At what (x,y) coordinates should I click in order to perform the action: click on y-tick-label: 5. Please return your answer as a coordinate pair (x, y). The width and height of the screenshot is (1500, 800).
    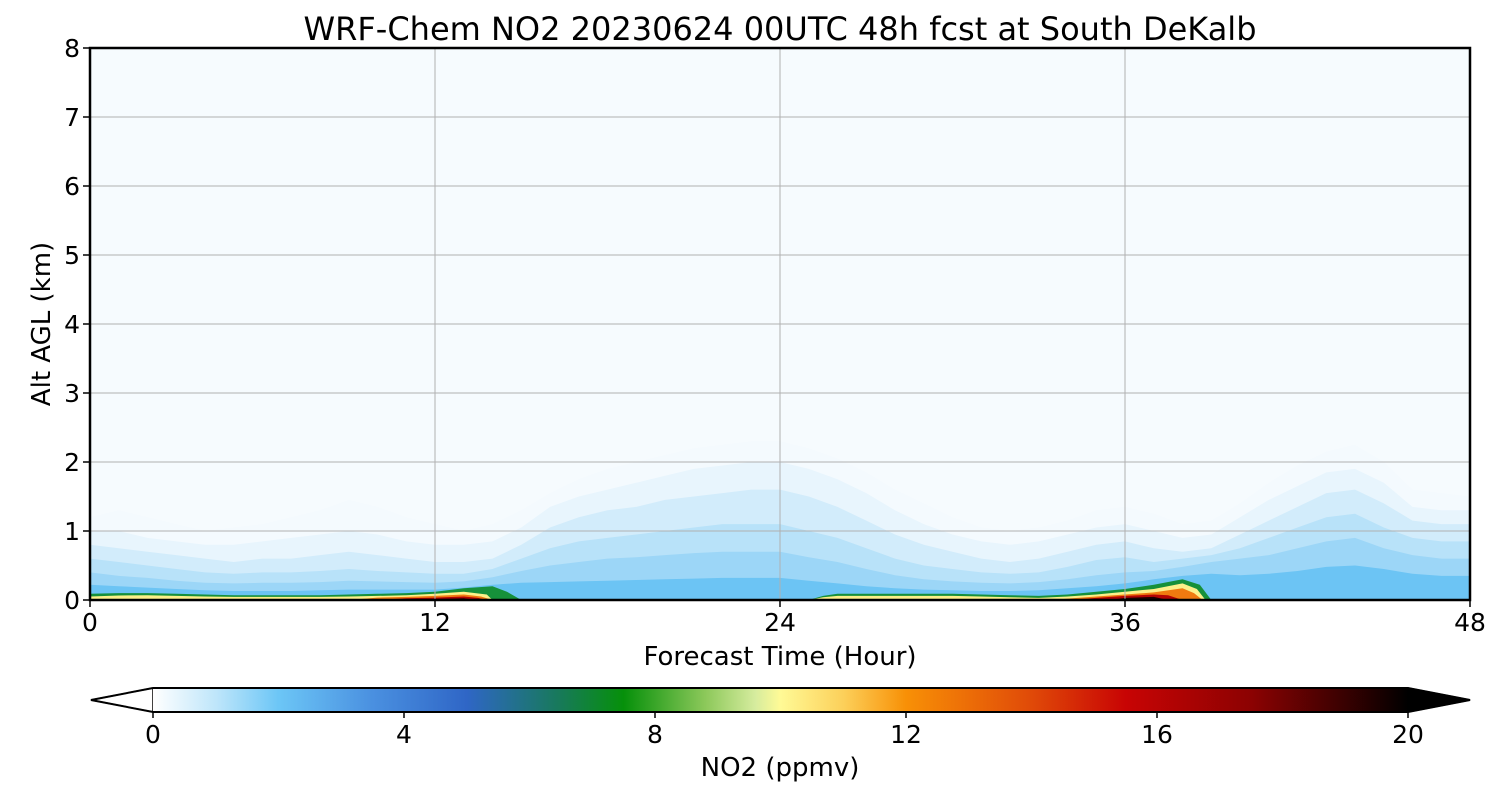
    Looking at the image, I should click on (72, 255).